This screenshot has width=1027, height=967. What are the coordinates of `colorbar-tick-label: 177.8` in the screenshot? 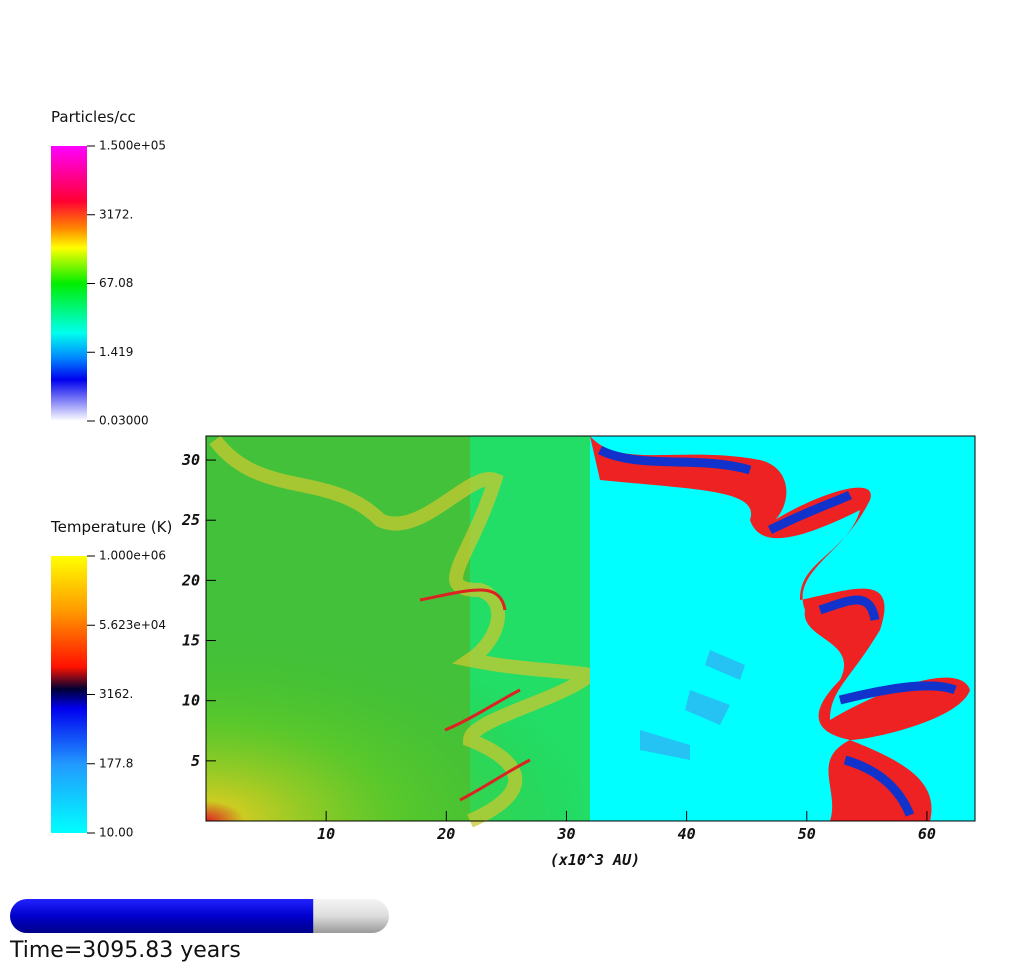 It's located at (116, 763).